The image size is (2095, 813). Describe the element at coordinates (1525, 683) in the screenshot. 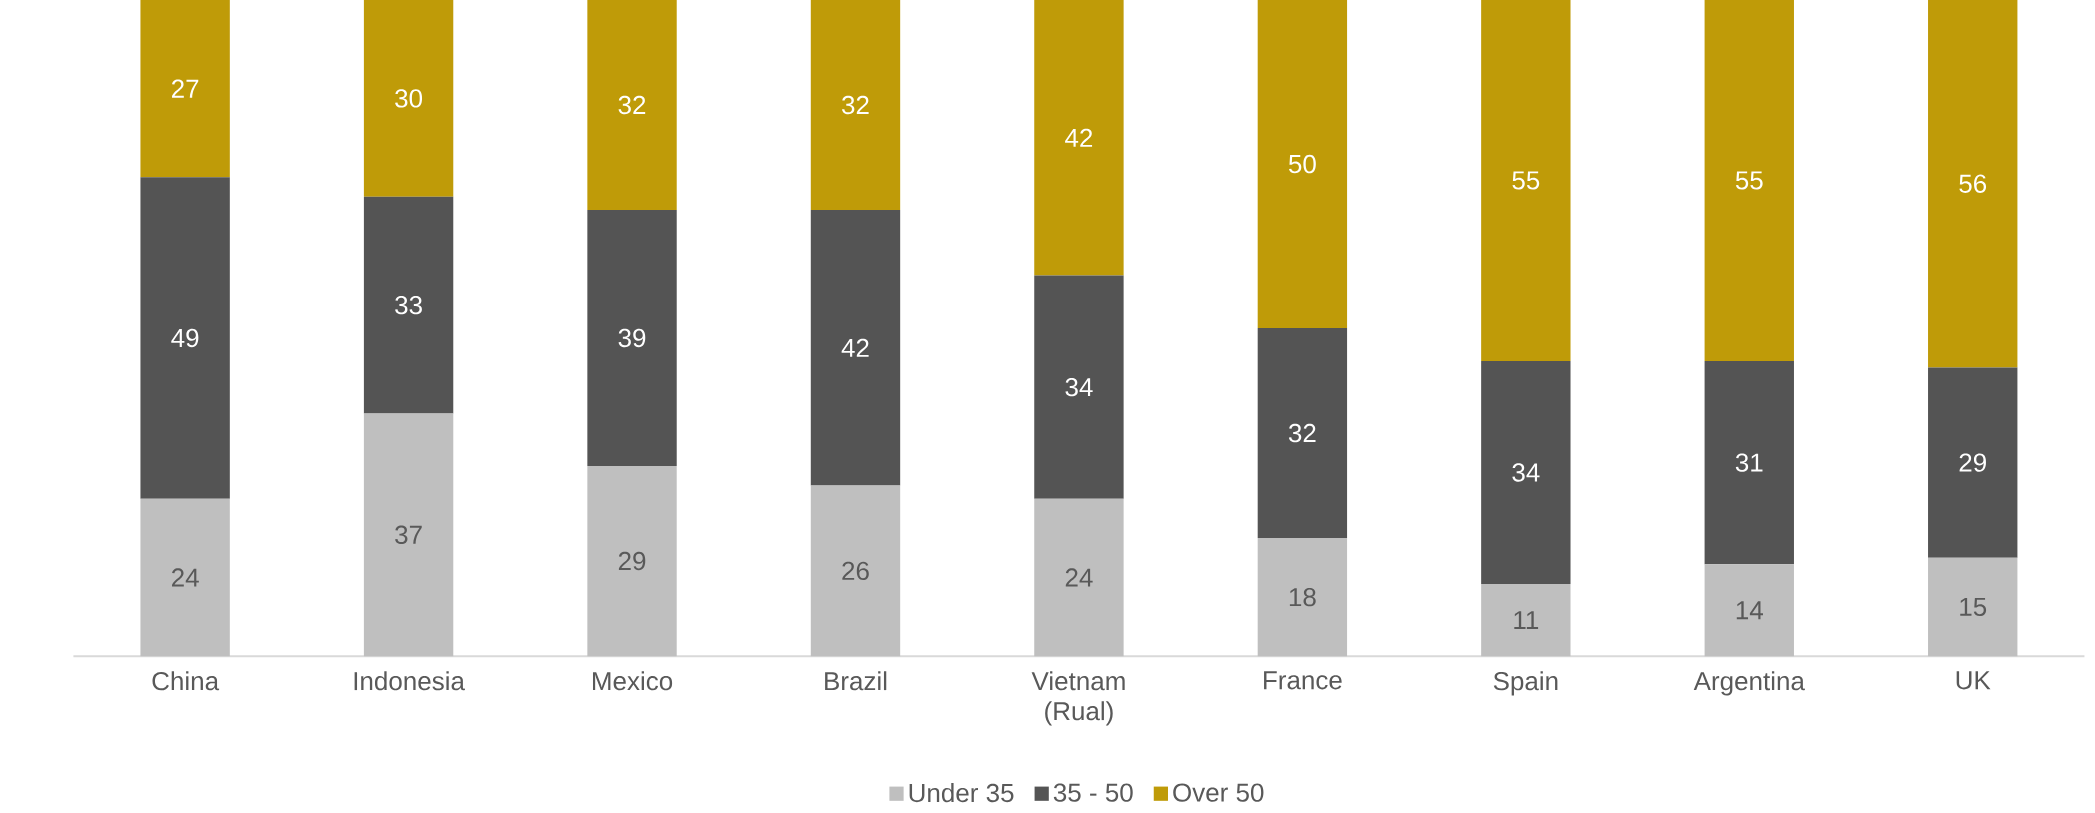

I see `x-tick-label: Spain` at that location.